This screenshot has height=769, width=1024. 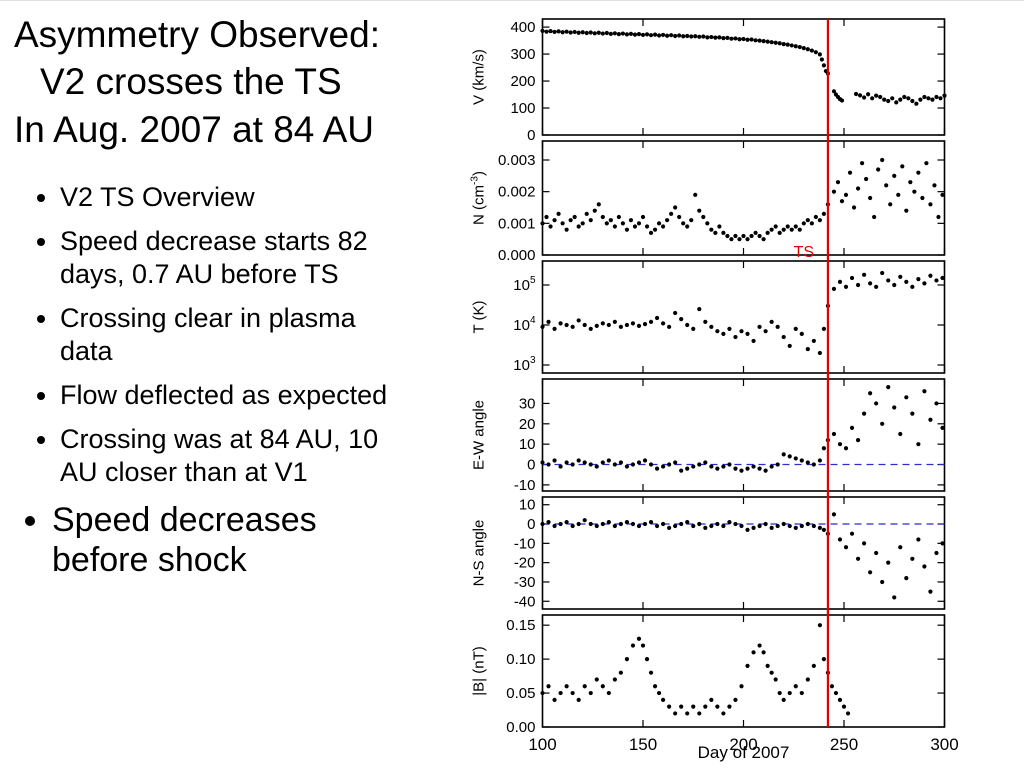 I want to click on y-tick-label: 20, so click(x=527, y=424).